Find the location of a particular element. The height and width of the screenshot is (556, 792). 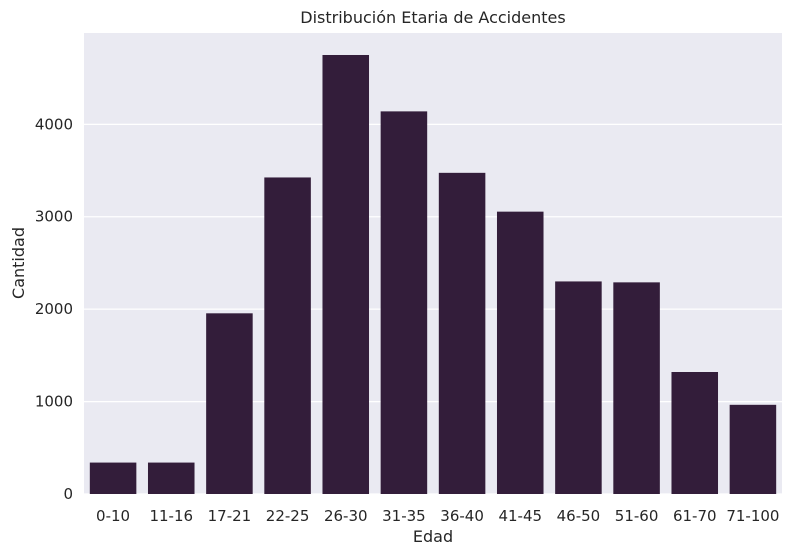

x-tick-label: 36-40 is located at coordinates (462, 516).